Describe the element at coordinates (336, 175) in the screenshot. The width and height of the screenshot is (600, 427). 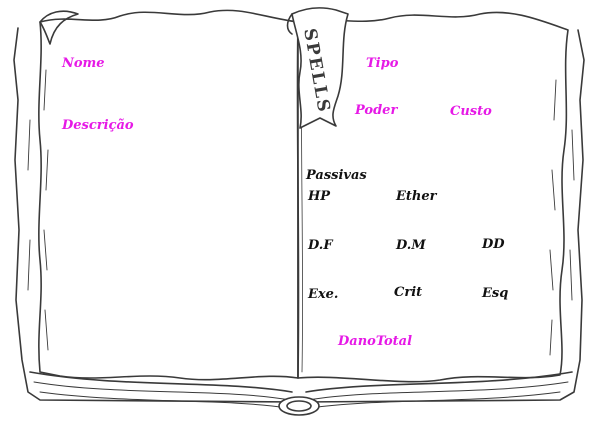
I see `passives-label: Passivas` at that location.